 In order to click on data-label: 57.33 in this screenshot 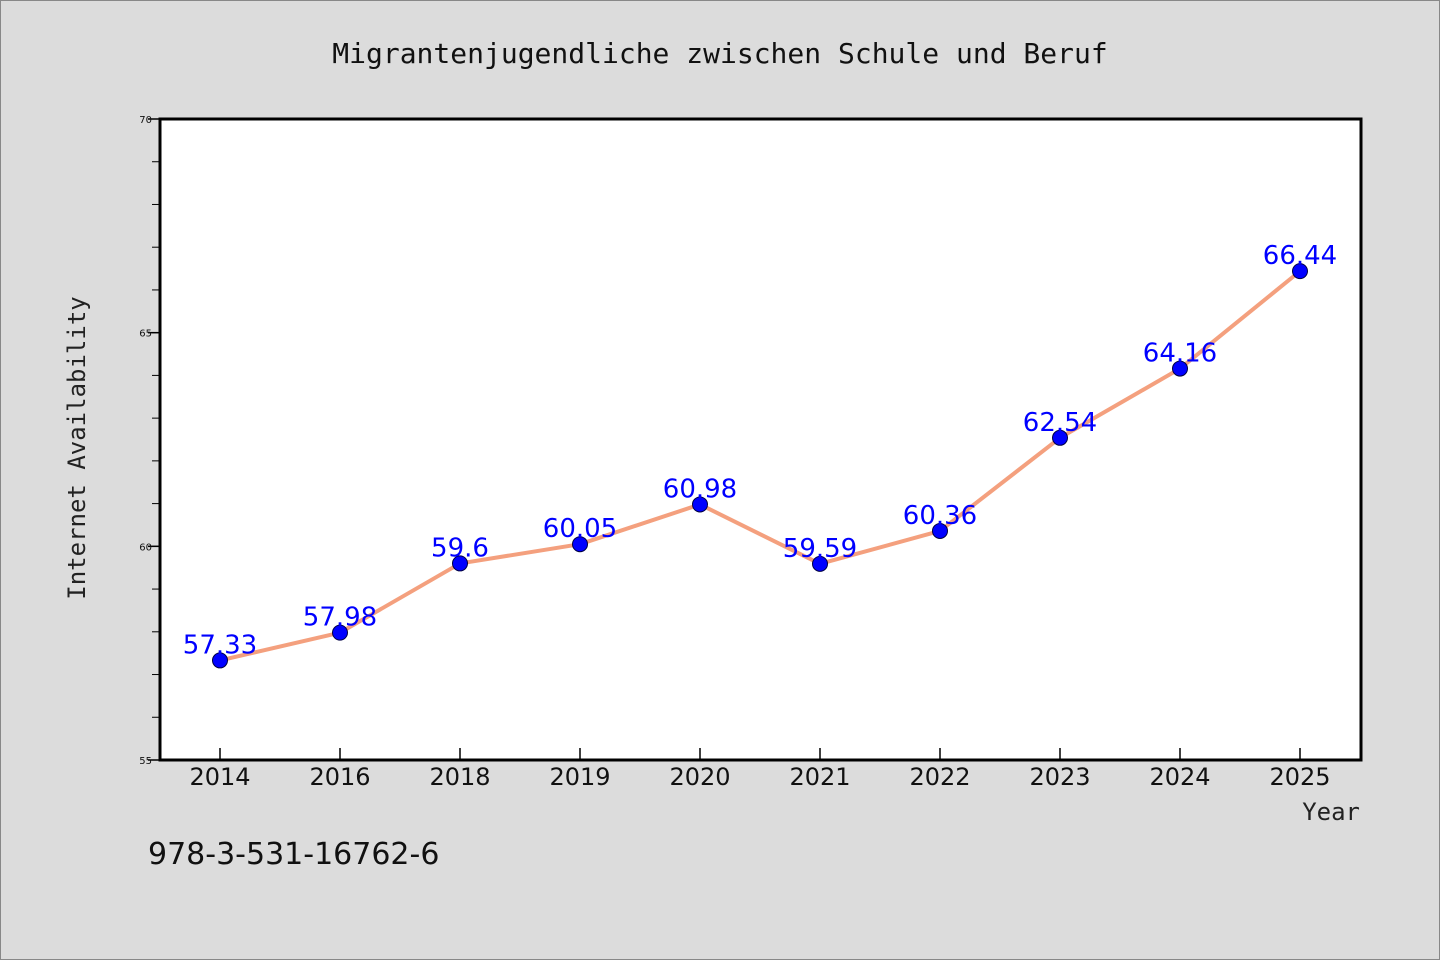, I will do `click(220, 645)`.